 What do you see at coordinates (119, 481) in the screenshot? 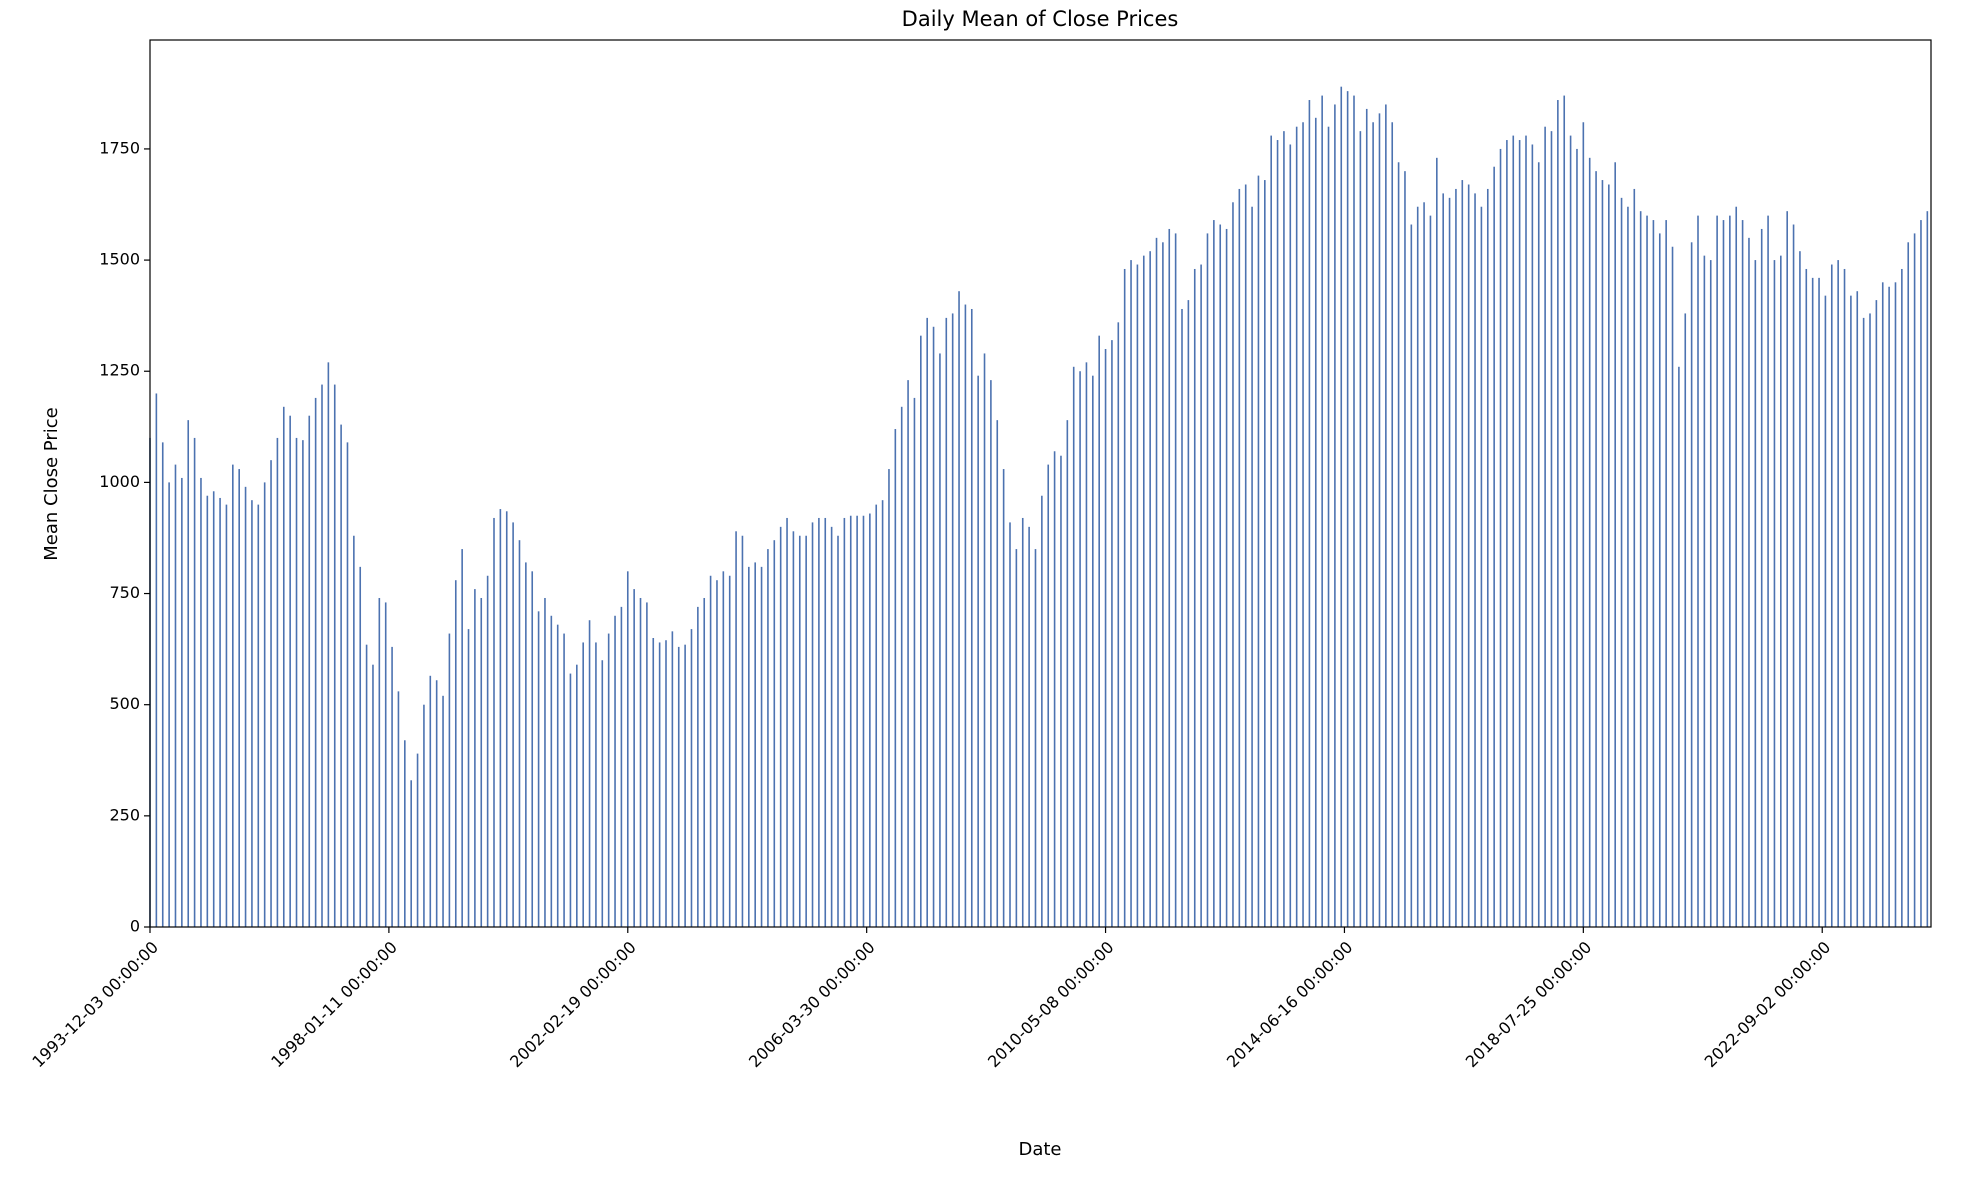
I see `y-tick-label: 1000` at bounding box center [119, 481].